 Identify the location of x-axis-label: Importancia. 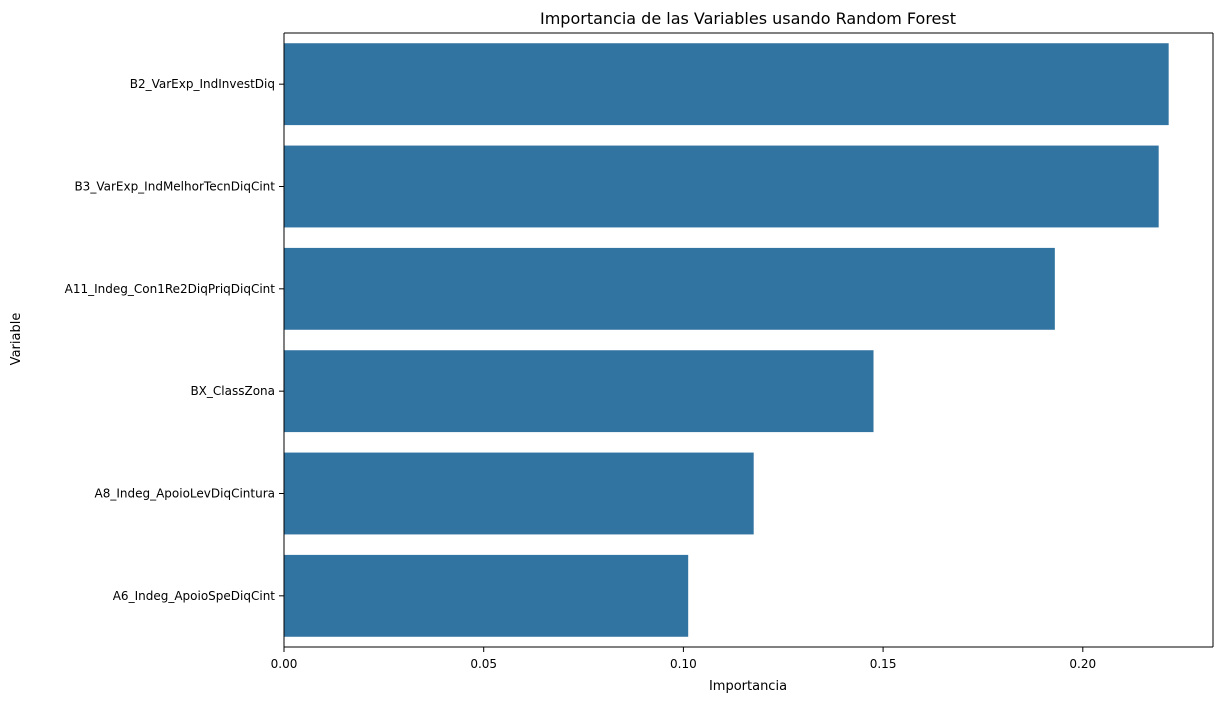
(748, 686).